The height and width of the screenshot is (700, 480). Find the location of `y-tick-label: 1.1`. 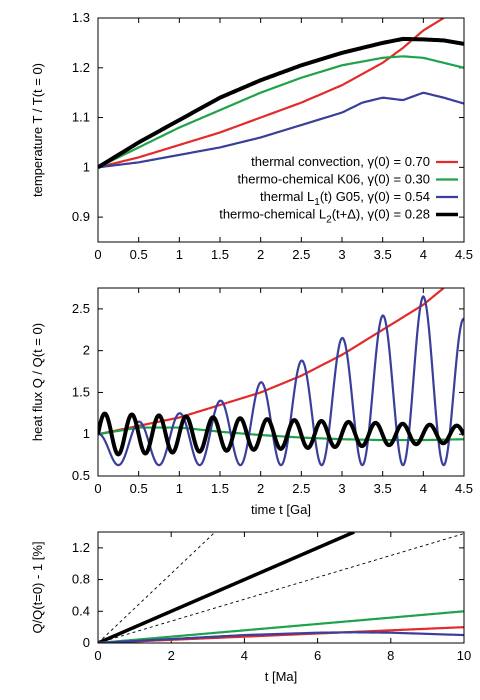

y-tick-label: 1.1 is located at coordinates (81, 117).